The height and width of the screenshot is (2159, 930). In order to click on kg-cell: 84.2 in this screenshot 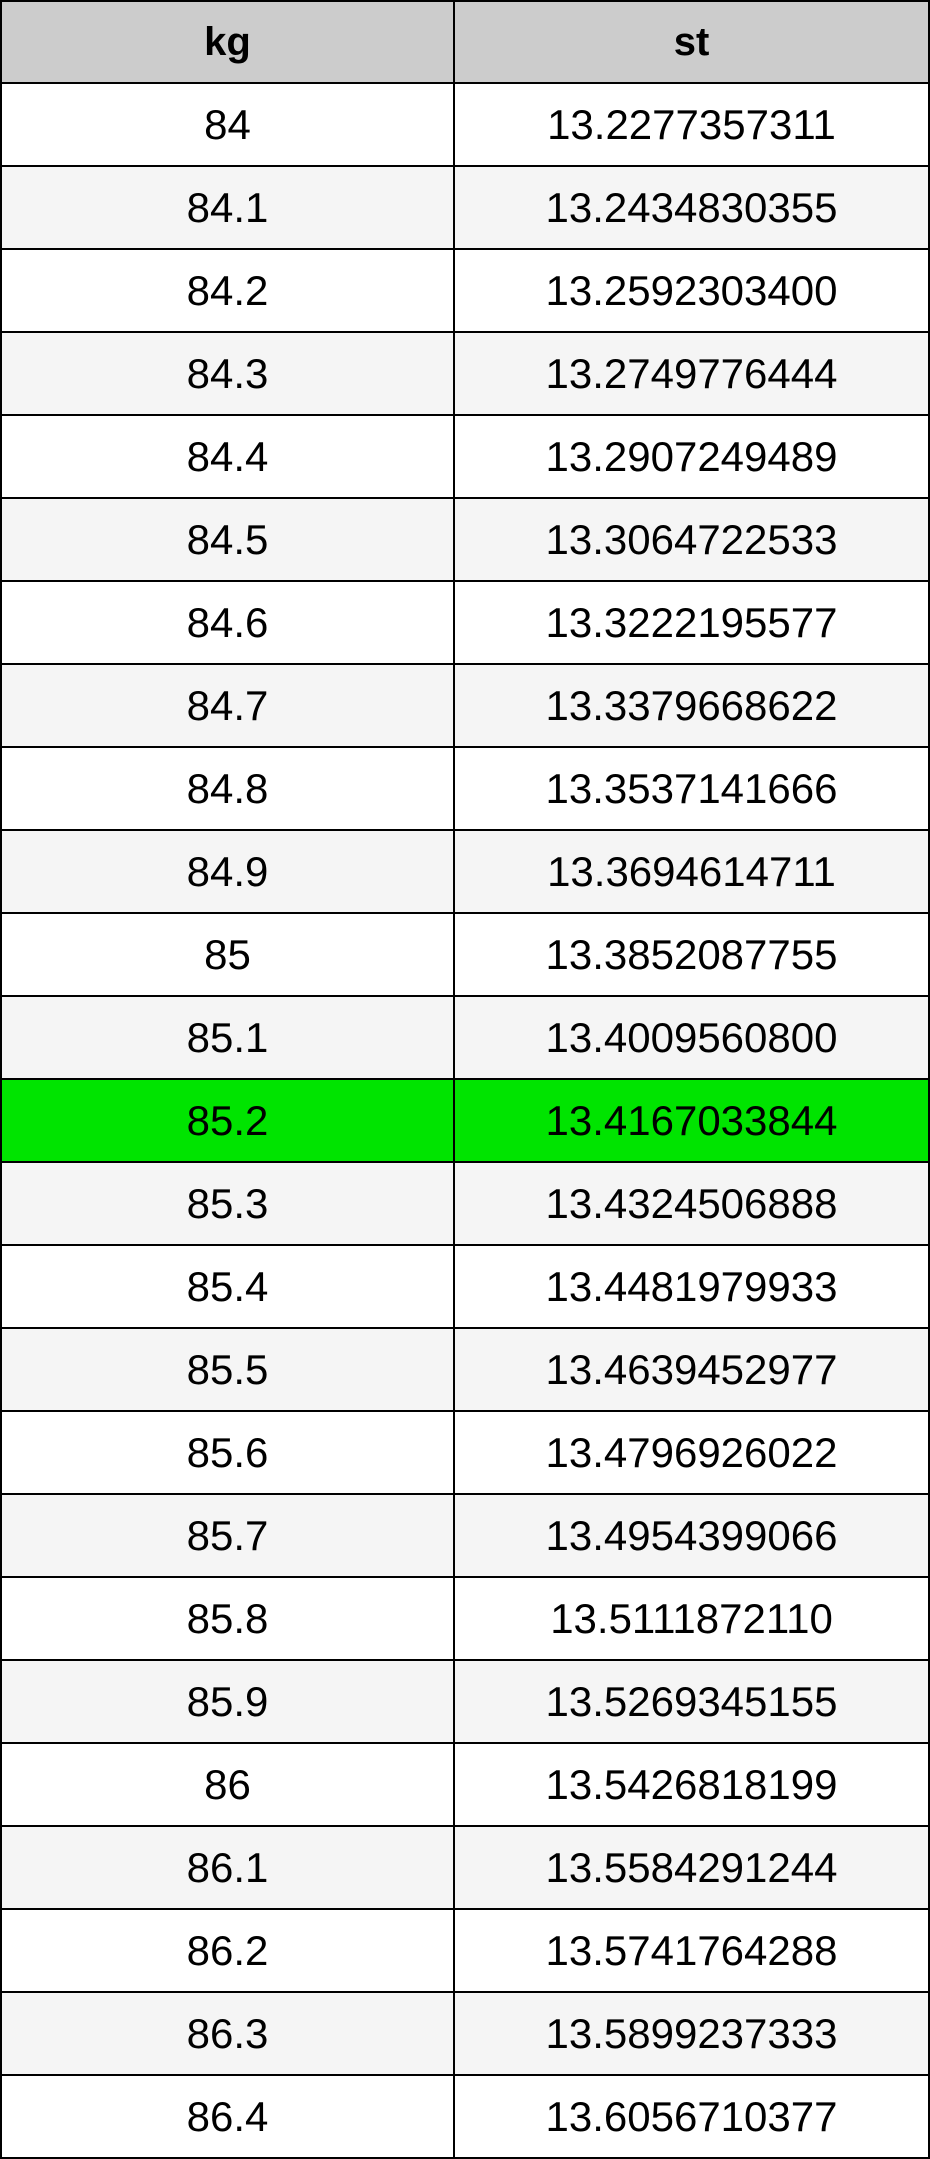, I will do `click(227, 290)`.